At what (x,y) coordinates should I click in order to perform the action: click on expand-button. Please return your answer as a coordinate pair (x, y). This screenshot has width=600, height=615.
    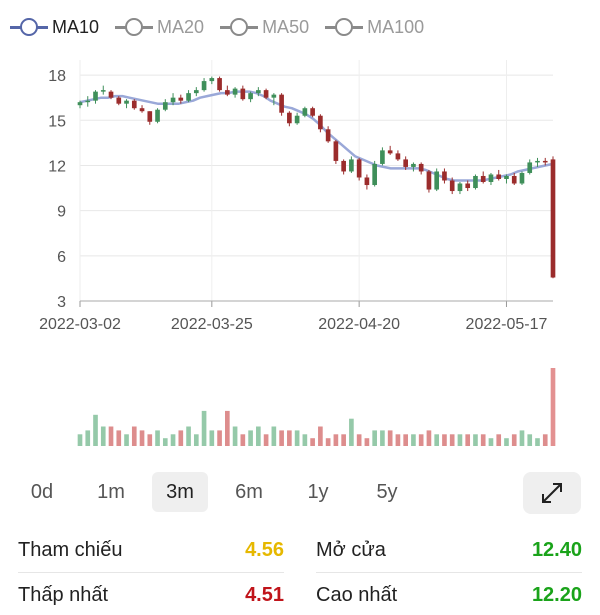
    Looking at the image, I should click on (552, 493).